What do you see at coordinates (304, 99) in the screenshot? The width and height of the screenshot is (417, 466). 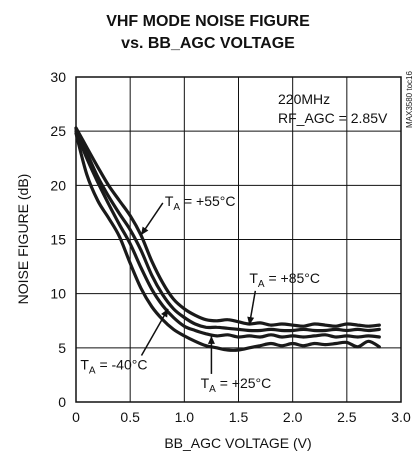 I see `condition-frequency: 220MHz` at bounding box center [304, 99].